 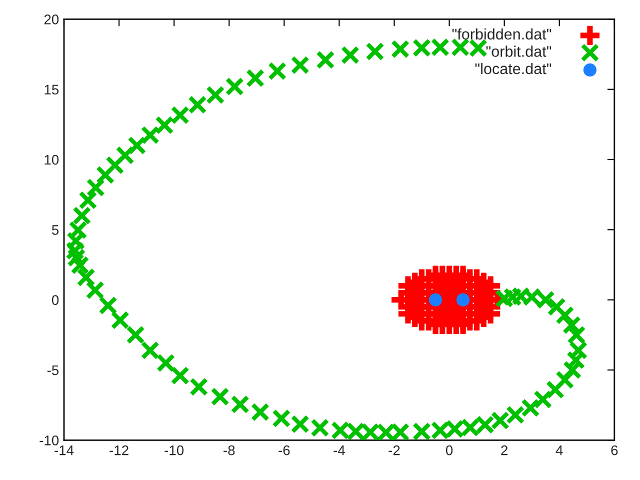 What do you see at coordinates (394, 450) in the screenshot?
I see `x-tick-label: -2` at bounding box center [394, 450].